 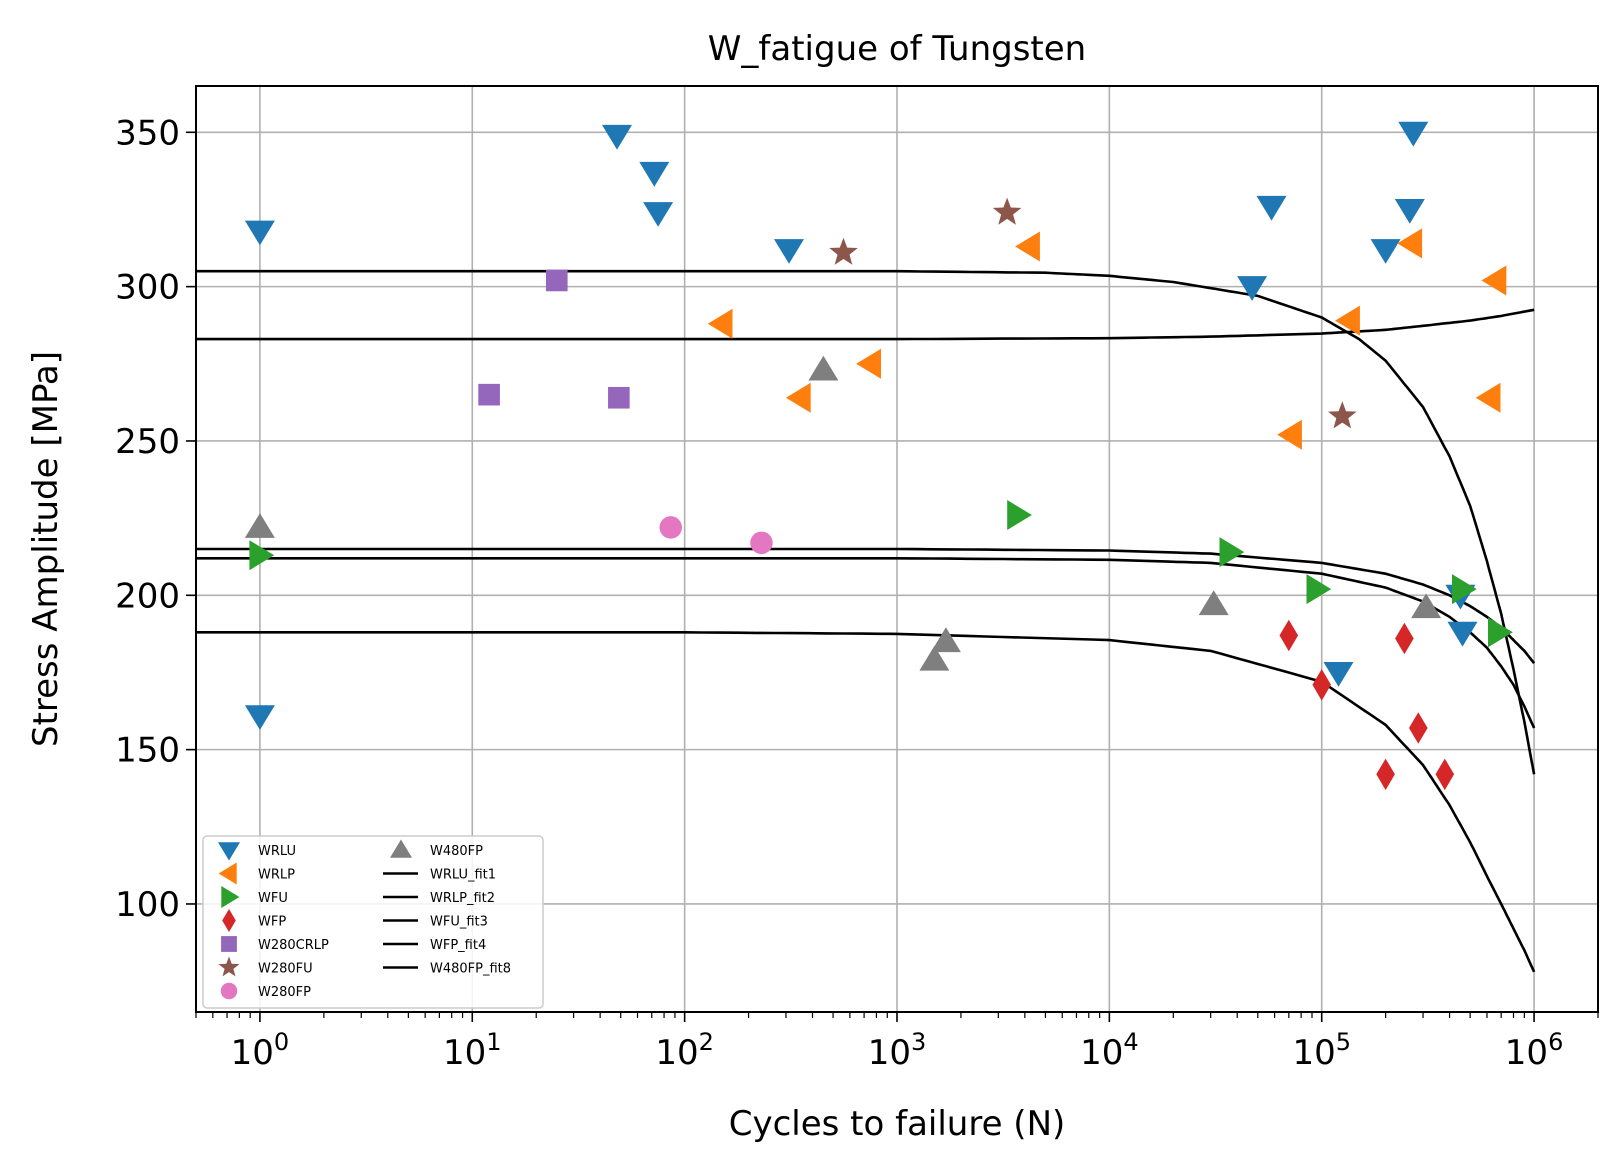 What do you see at coordinates (463, 875) in the screenshot?
I see `legend-label: WRLU_fit1` at bounding box center [463, 875].